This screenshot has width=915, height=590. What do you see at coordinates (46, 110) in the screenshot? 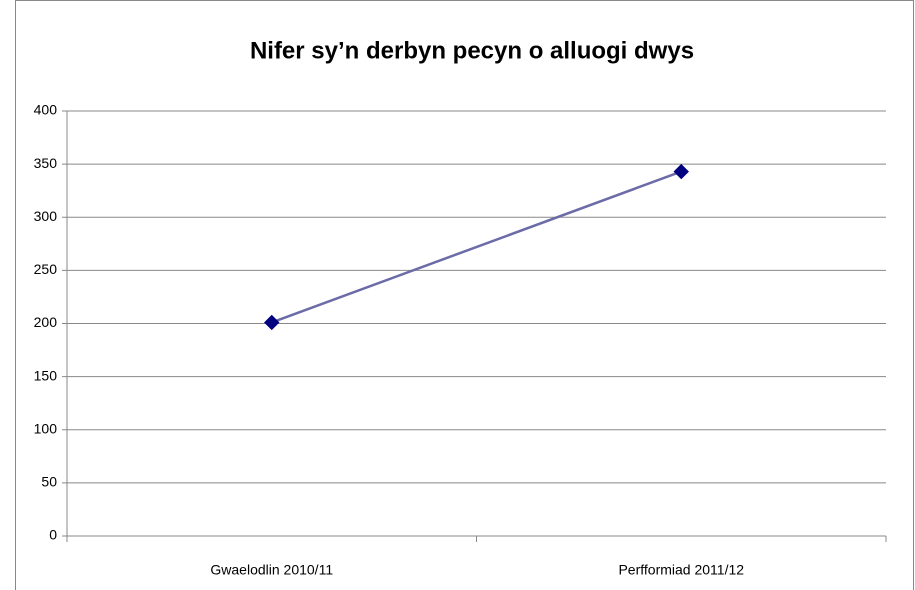
I see `y-tick-label: 400` at bounding box center [46, 110].